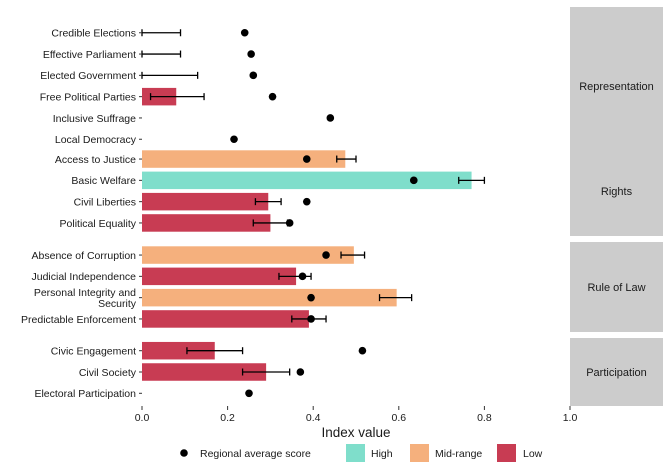 This screenshot has width=668, height=472. I want to click on category-label: Free Political Parties, so click(88, 97).